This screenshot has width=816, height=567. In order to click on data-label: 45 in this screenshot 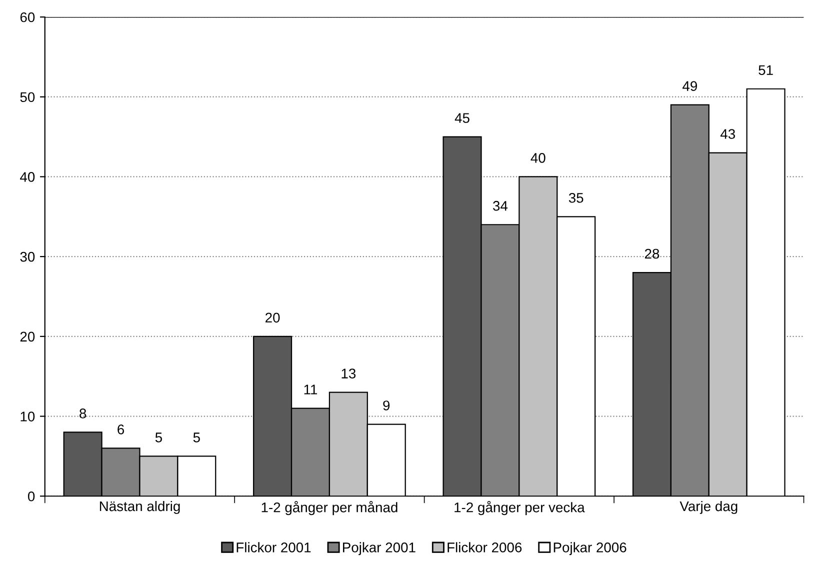, I will do `click(462, 118)`.